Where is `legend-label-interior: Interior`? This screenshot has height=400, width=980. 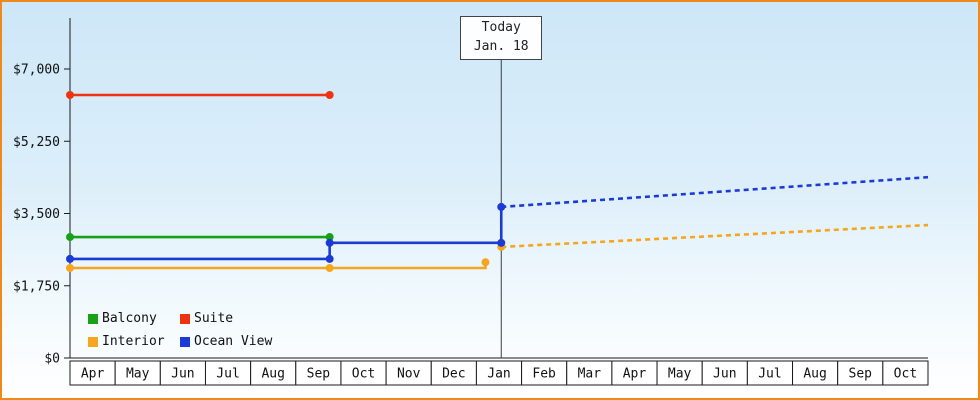
legend-label-interior: Interior is located at coordinates (133, 341).